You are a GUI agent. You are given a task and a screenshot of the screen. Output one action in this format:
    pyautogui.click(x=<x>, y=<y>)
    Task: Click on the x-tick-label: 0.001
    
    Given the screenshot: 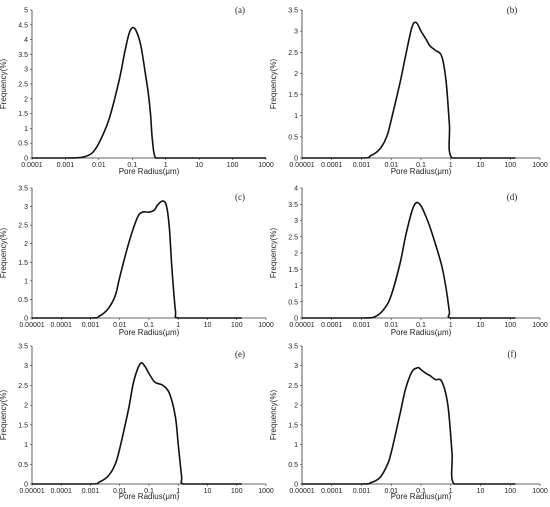 What is the action you would take?
    pyautogui.click(x=362, y=325)
    